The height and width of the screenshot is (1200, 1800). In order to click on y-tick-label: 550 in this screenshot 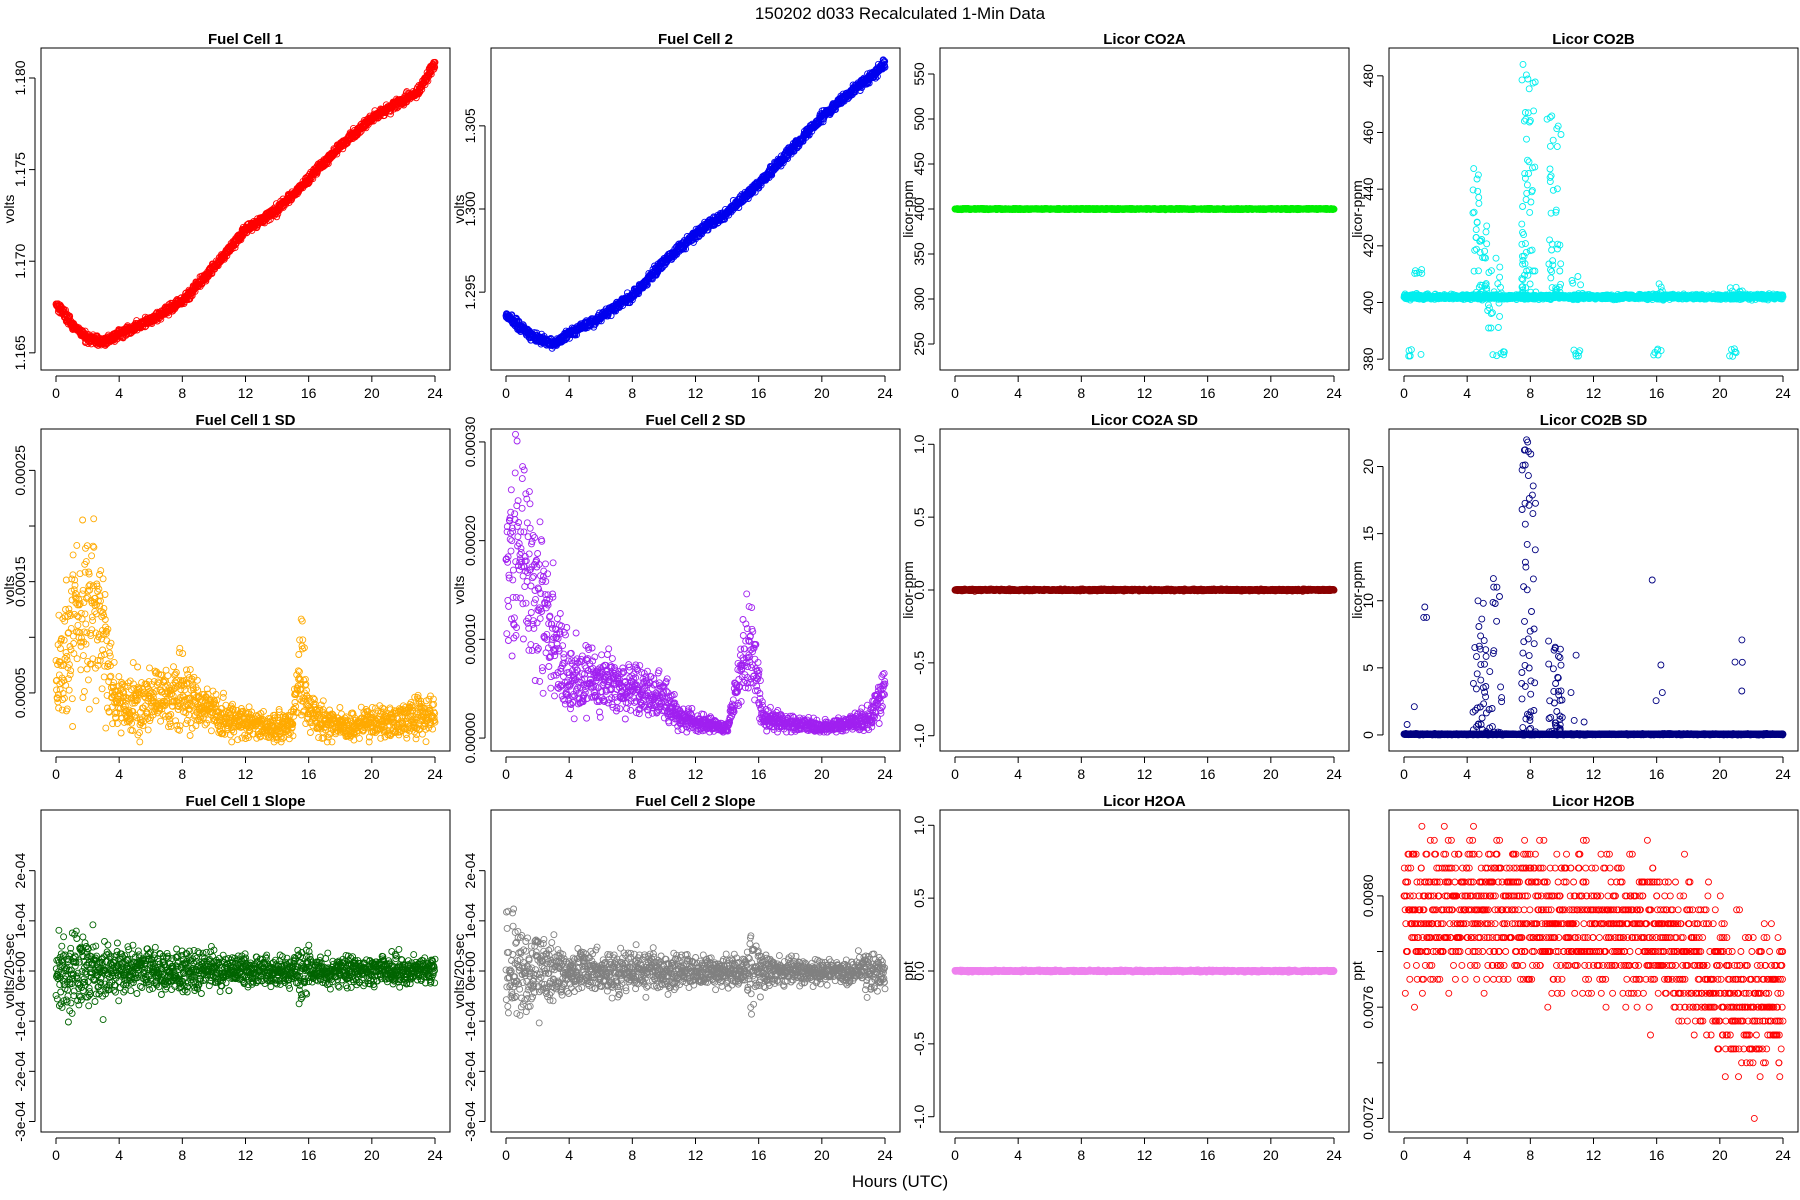, I will do `click(919, 74)`.